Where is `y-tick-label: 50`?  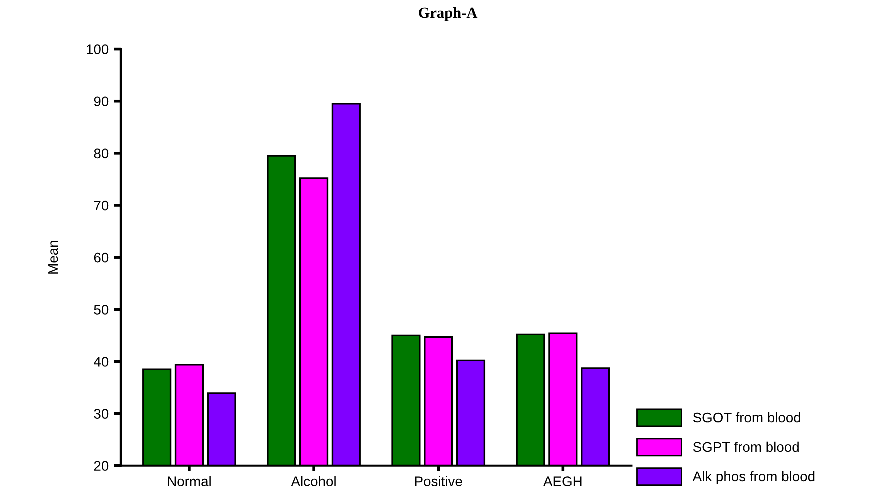 y-tick-label: 50 is located at coordinates (101, 310).